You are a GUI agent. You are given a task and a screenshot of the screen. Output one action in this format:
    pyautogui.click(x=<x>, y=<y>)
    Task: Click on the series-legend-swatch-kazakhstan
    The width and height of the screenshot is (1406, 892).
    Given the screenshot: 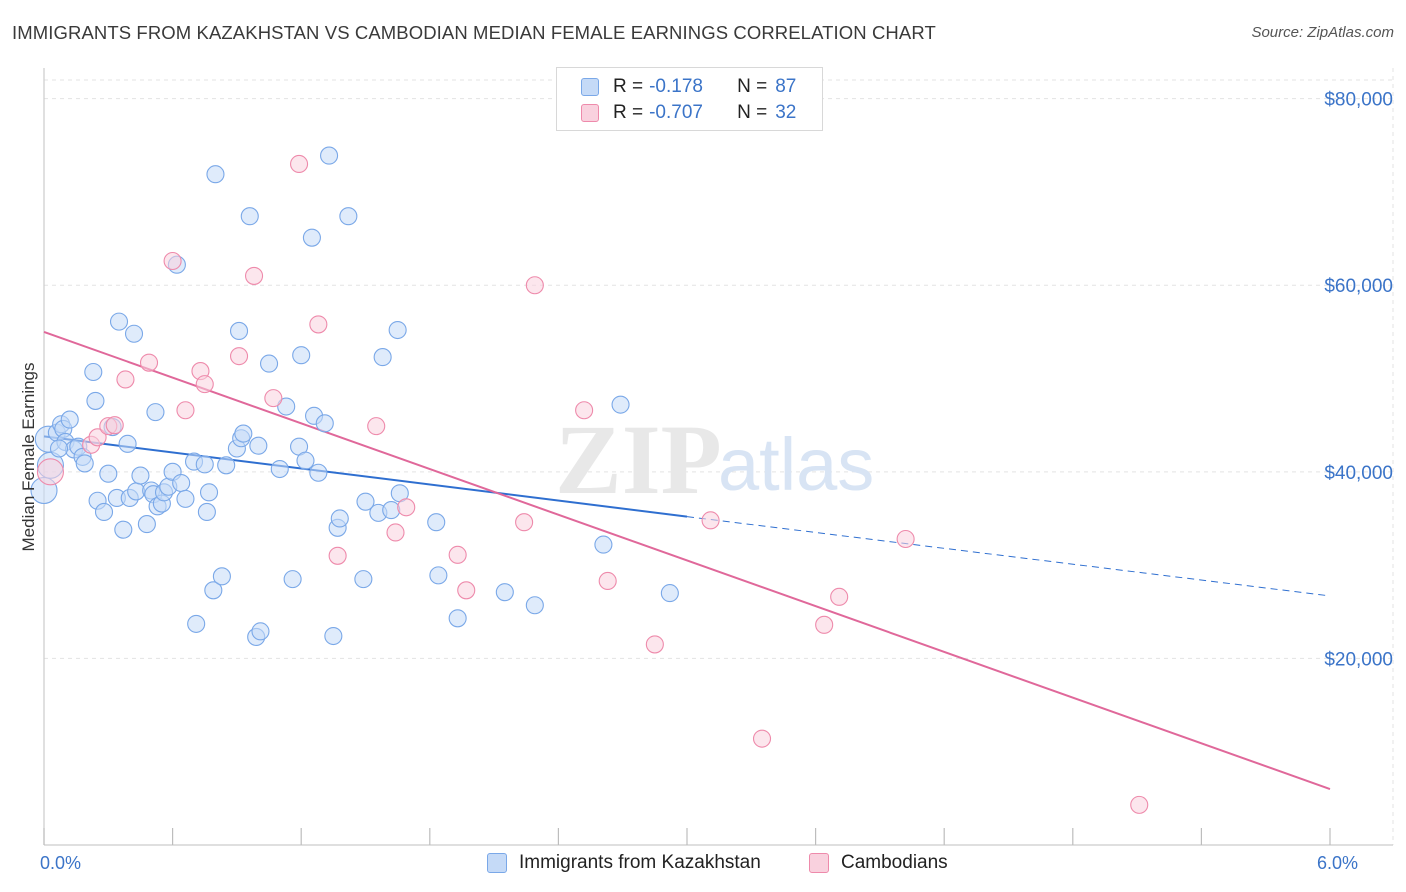 What is the action you would take?
    pyautogui.click(x=497, y=863)
    